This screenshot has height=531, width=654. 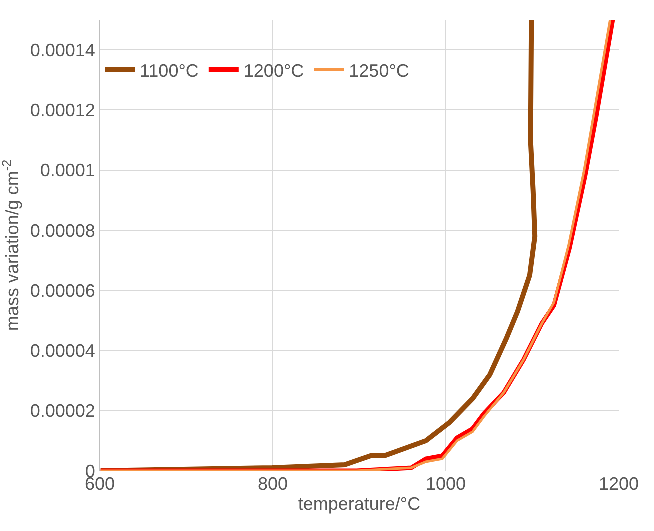 What do you see at coordinates (446, 484) in the screenshot?
I see `x-tick-label: 1000` at bounding box center [446, 484].